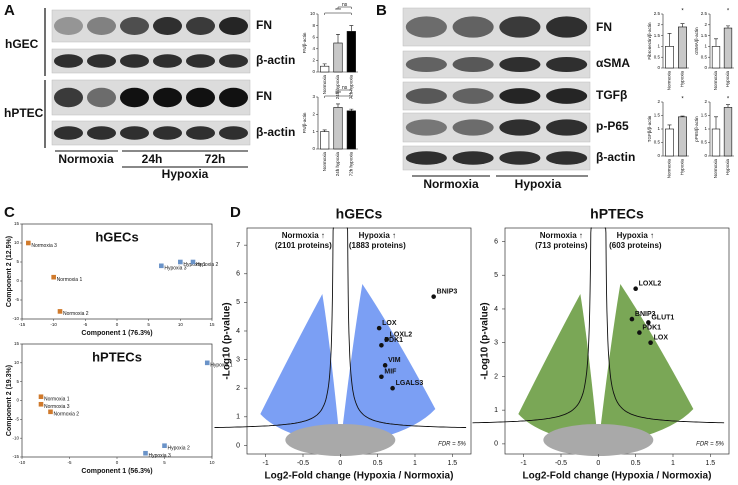 Image resolution: width=738 pixels, height=485 pixels. Describe the element at coordinates (194, 265) in the screenshot. I see `point-label: Hypoxia 1` at that location.